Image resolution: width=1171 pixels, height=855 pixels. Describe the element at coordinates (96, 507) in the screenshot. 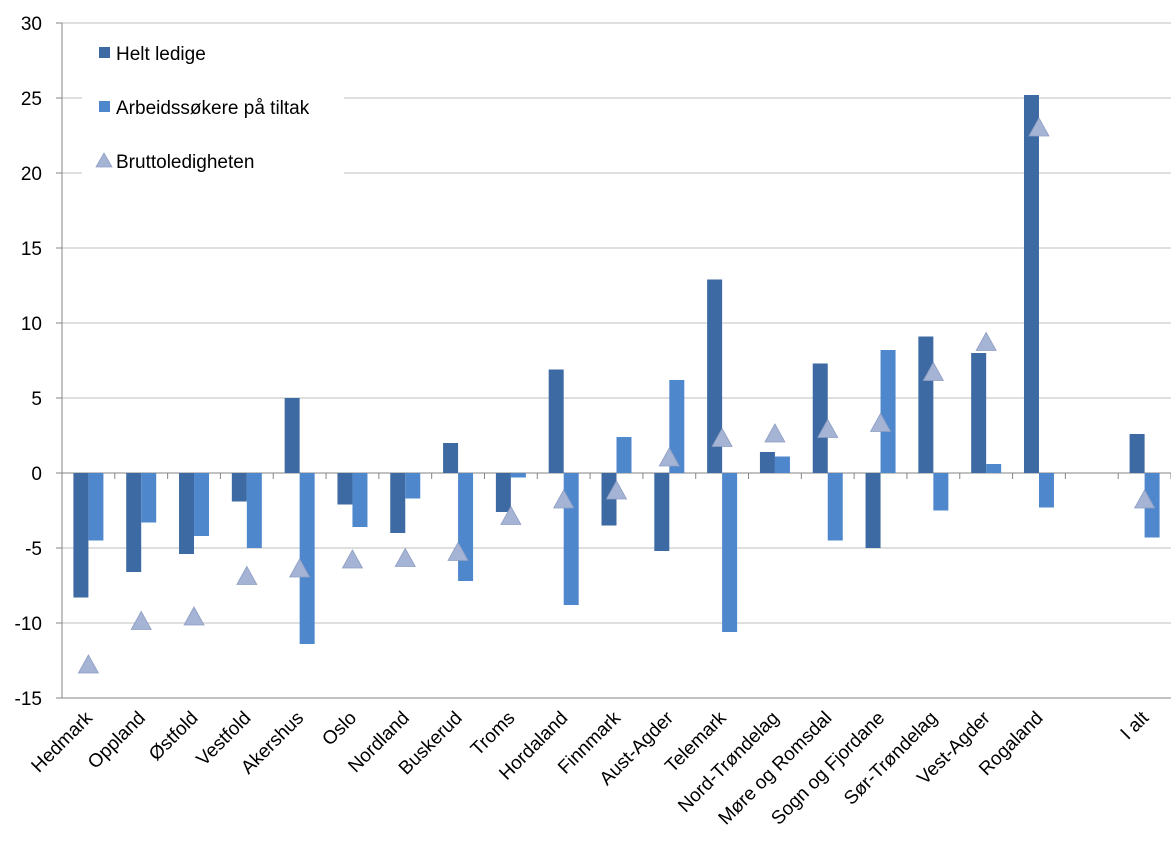

I see `bar-arbeidssøkere-på-tiltak-hedmark` at that location.